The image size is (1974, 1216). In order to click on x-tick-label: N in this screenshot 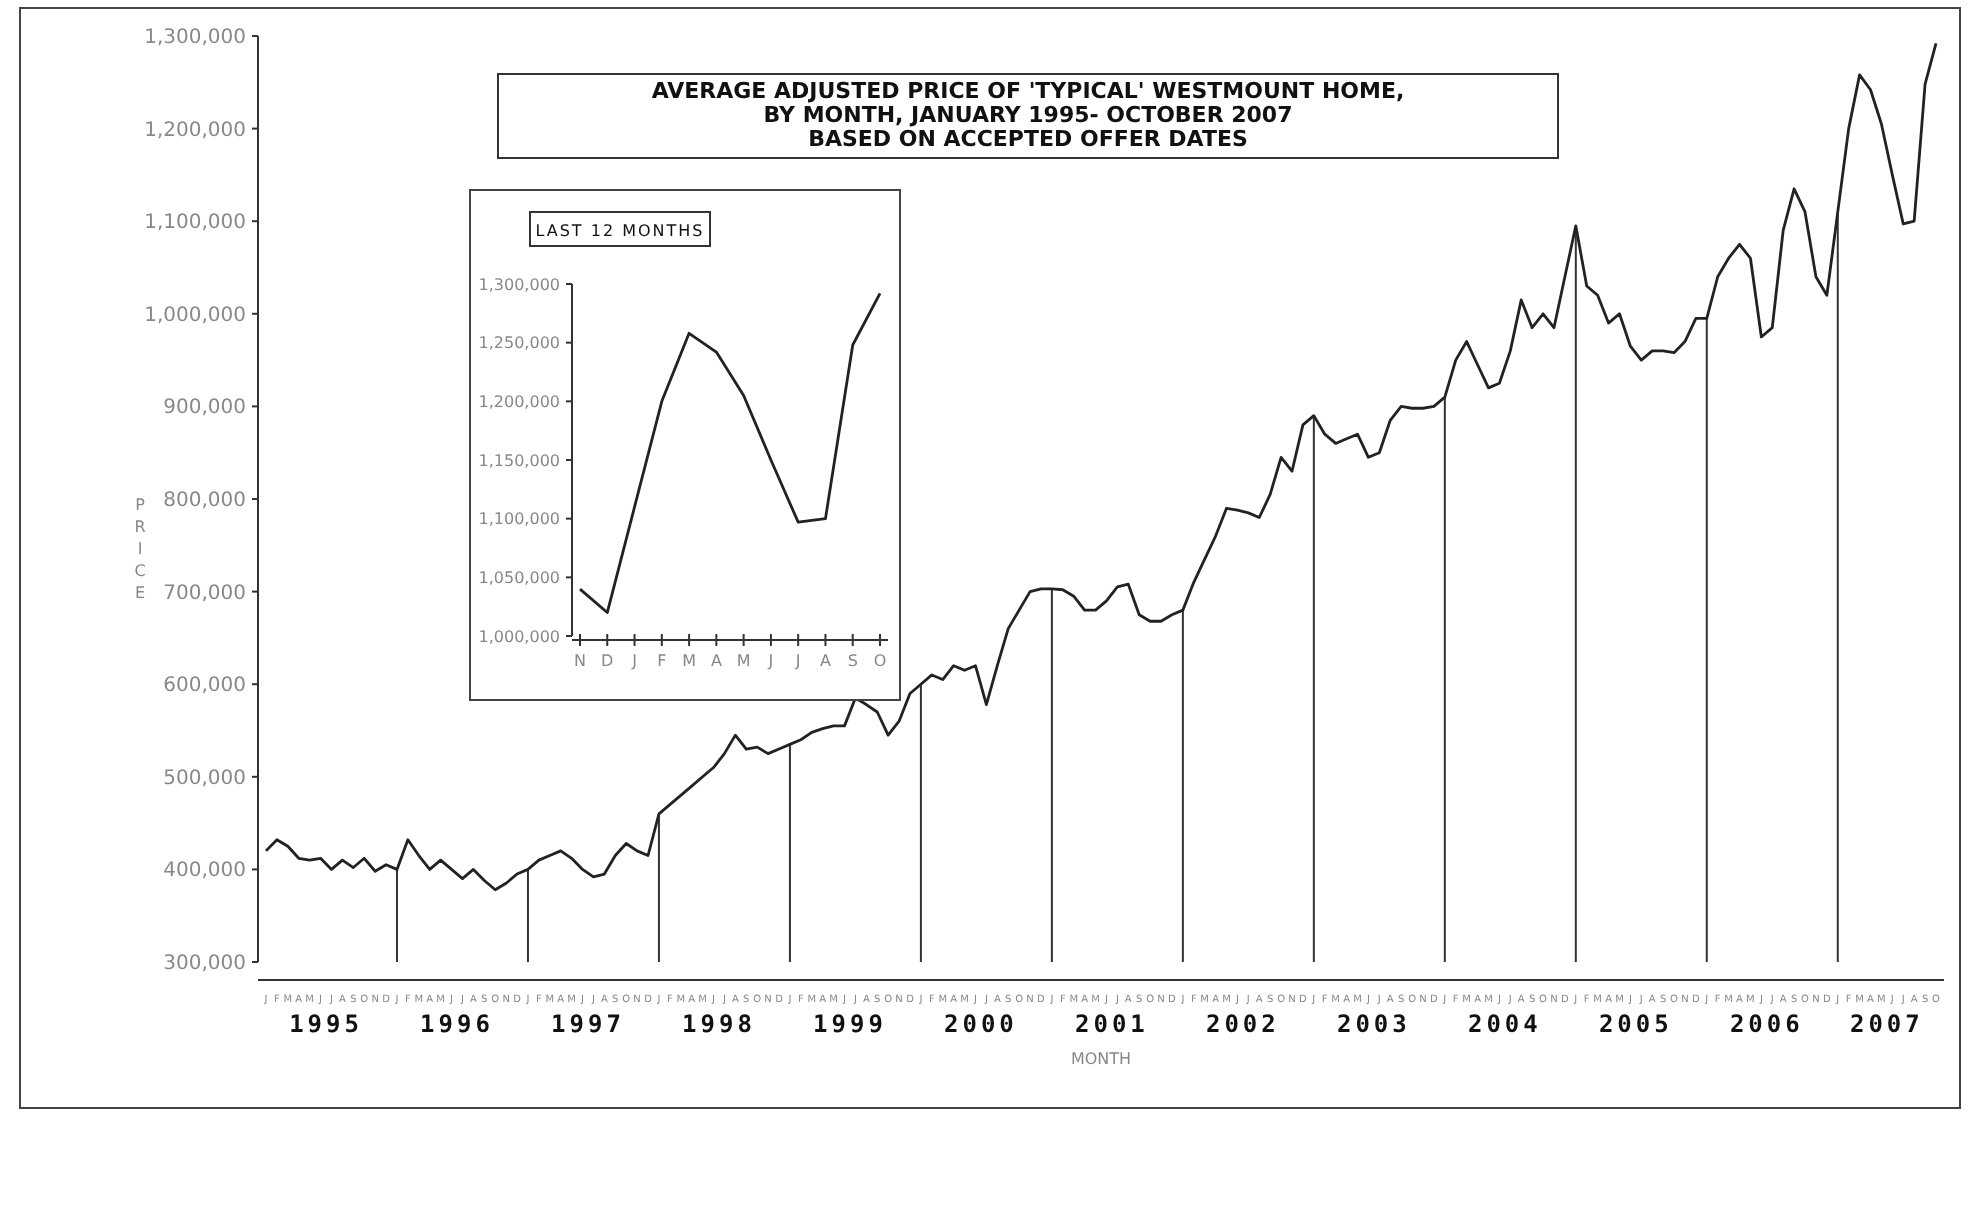, I will do `click(580, 661)`.